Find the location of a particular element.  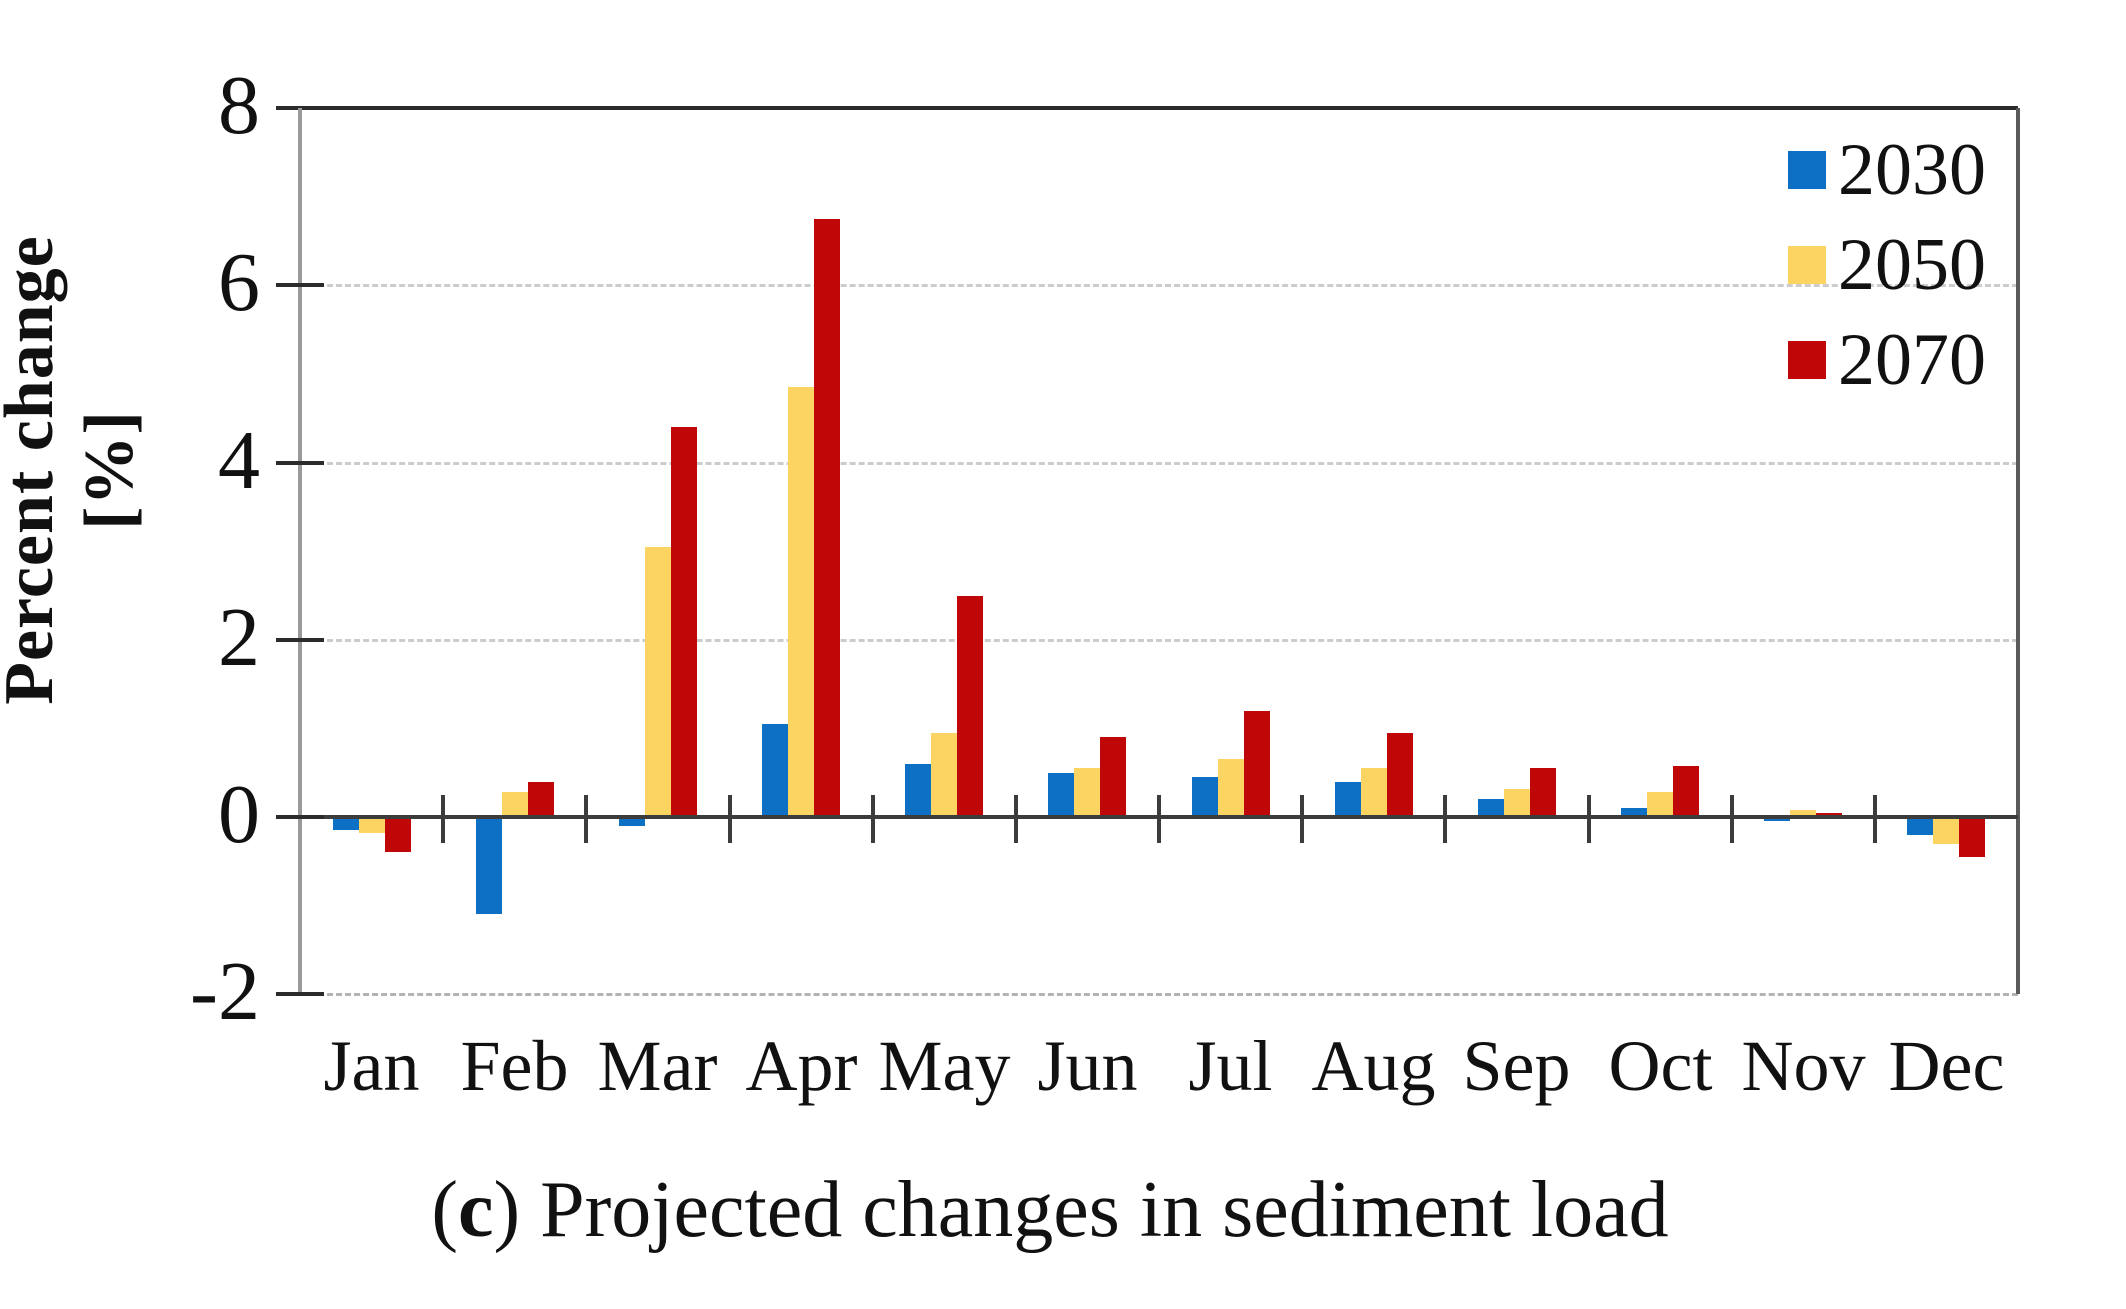

bar-2030-mar is located at coordinates (632, 821).